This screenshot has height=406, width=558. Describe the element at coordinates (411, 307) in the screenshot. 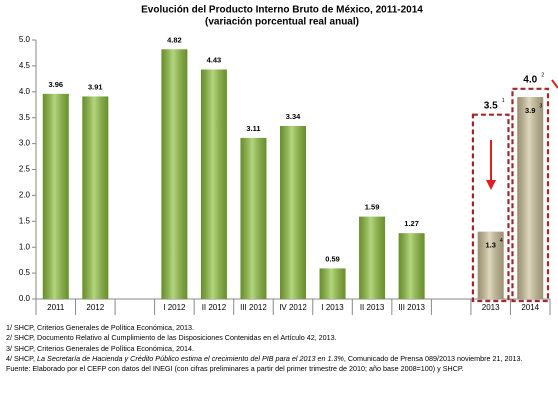

I see `x-tick-label: III 2013` at that location.